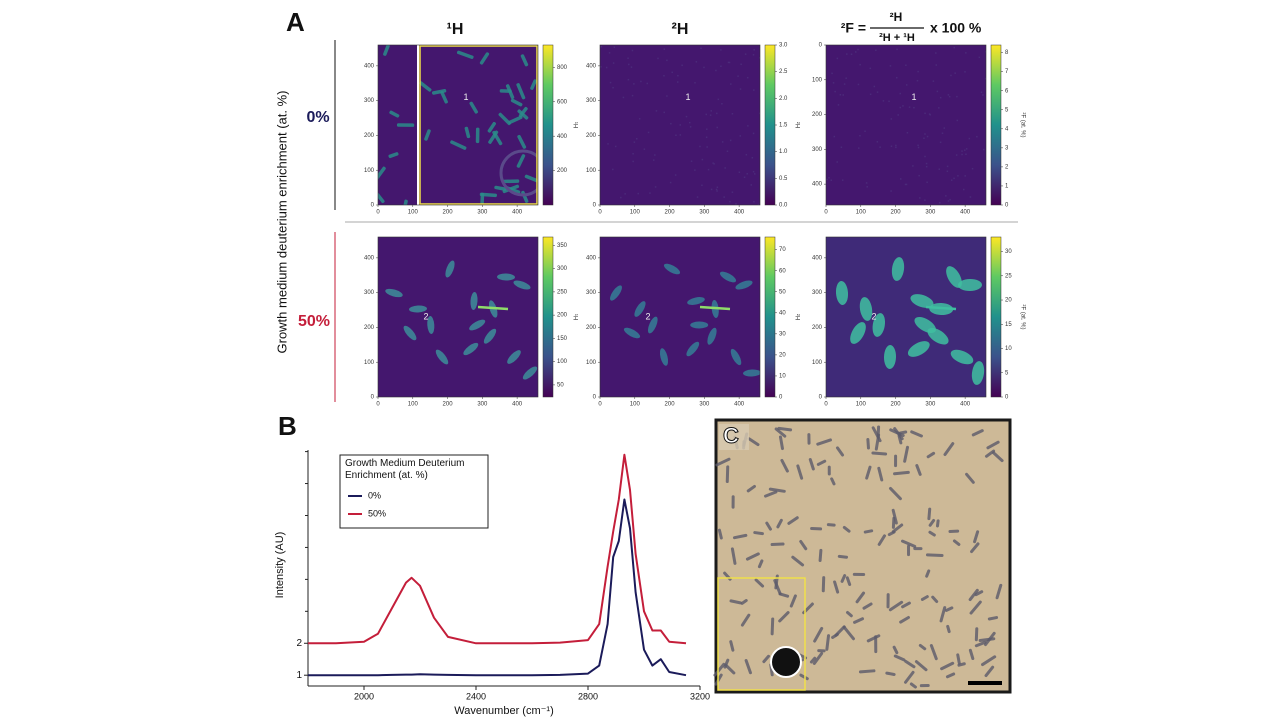 This screenshot has height=720, width=1280. I want to click on photo-frame, so click(863, 556).